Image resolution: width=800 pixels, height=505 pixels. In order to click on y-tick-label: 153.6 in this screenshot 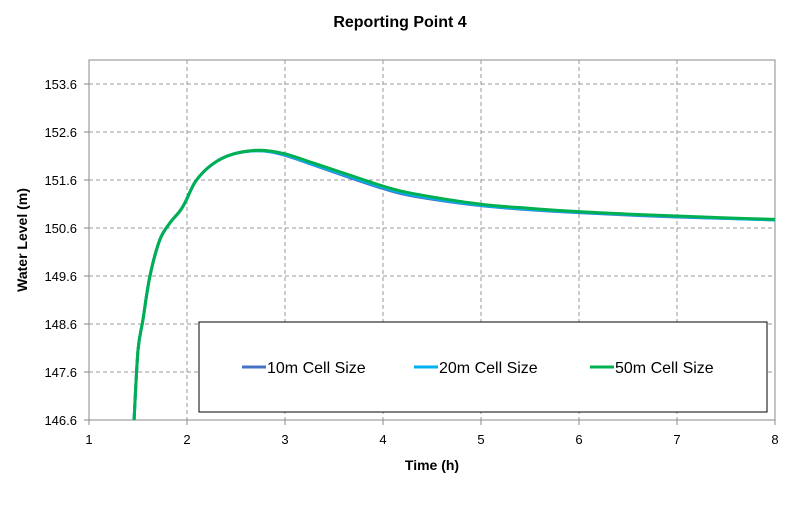, I will do `click(60, 84)`.